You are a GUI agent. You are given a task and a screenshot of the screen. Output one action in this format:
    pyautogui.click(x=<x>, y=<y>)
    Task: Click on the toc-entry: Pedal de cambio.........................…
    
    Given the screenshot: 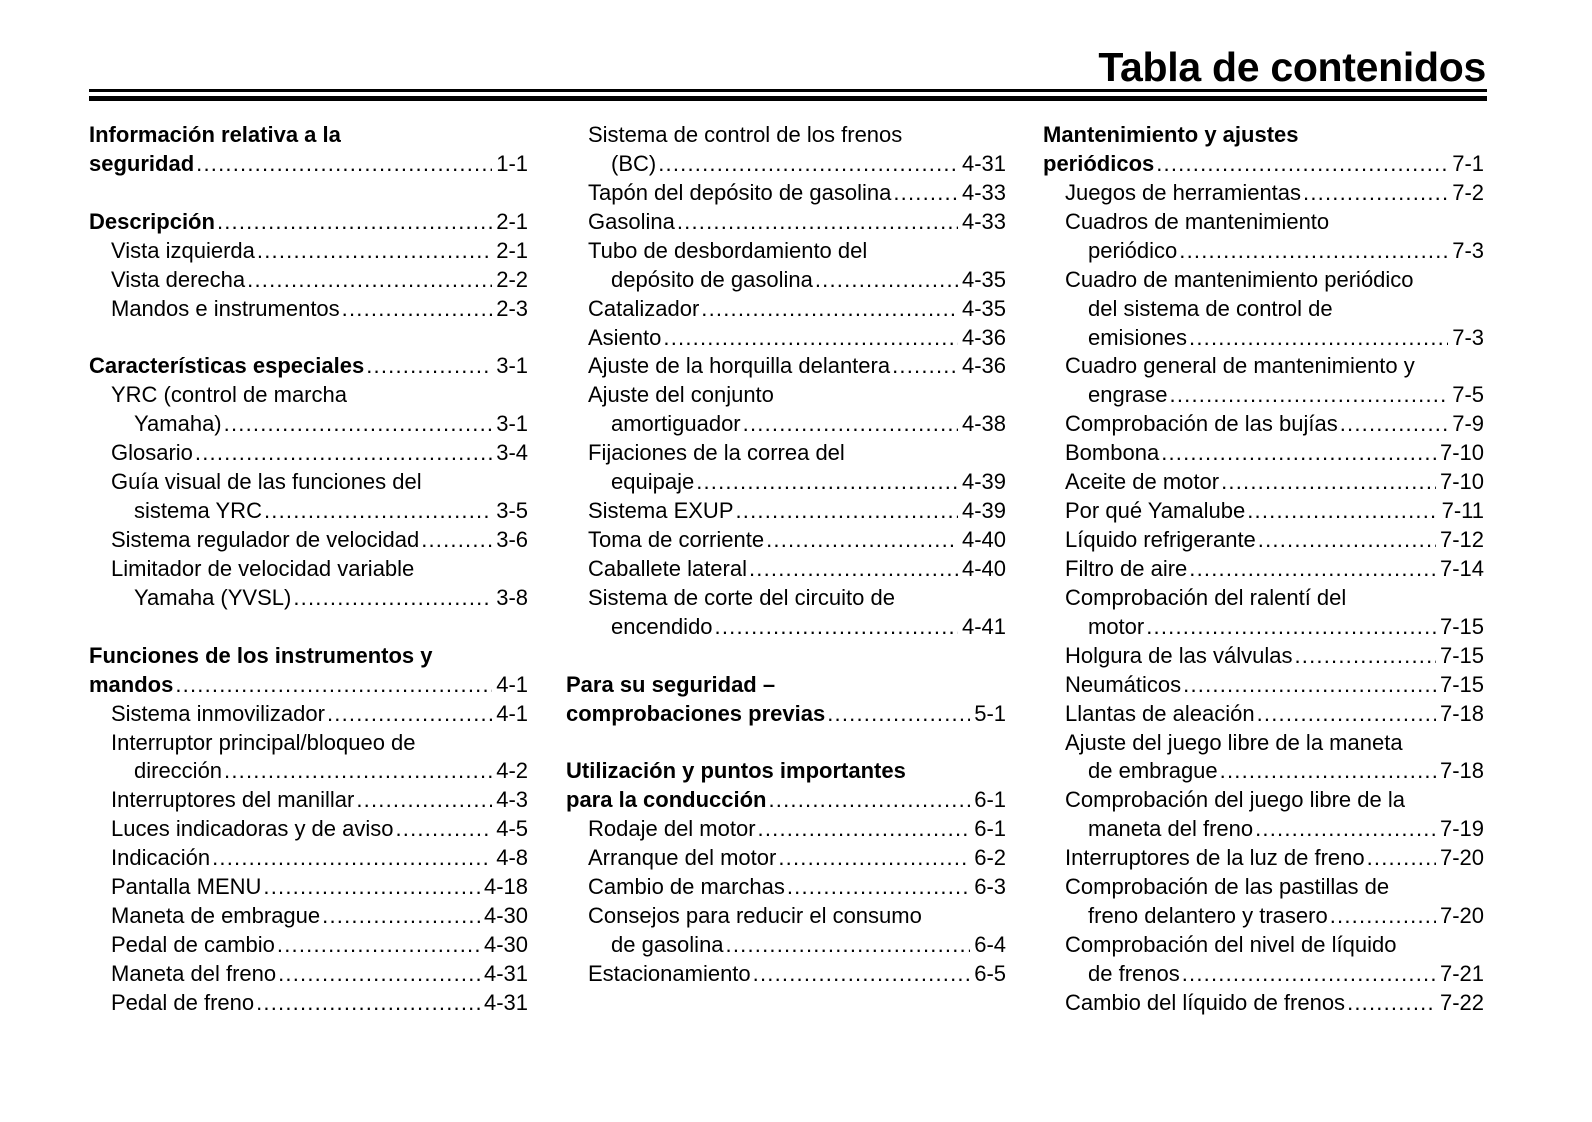 What is the action you would take?
    pyautogui.click(x=319, y=944)
    